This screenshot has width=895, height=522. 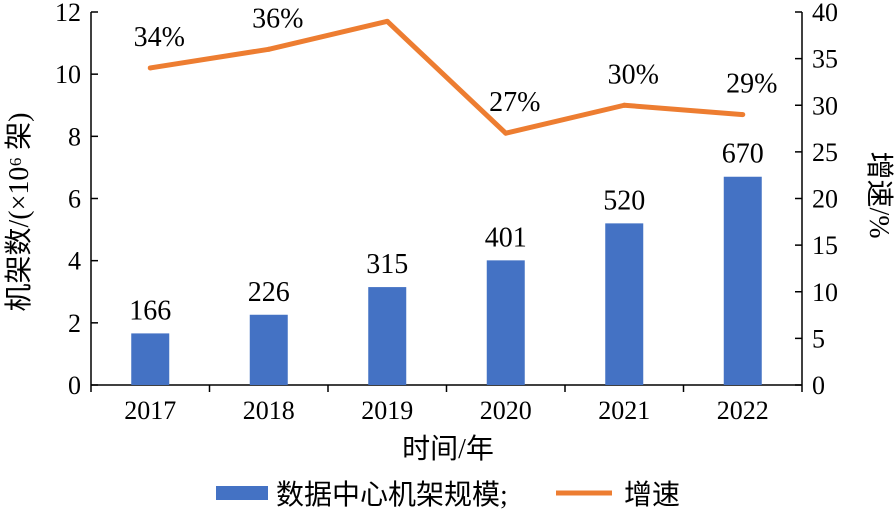 What do you see at coordinates (387, 336) in the screenshot?
I see `bar-2019` at bounding box center [387, 336].